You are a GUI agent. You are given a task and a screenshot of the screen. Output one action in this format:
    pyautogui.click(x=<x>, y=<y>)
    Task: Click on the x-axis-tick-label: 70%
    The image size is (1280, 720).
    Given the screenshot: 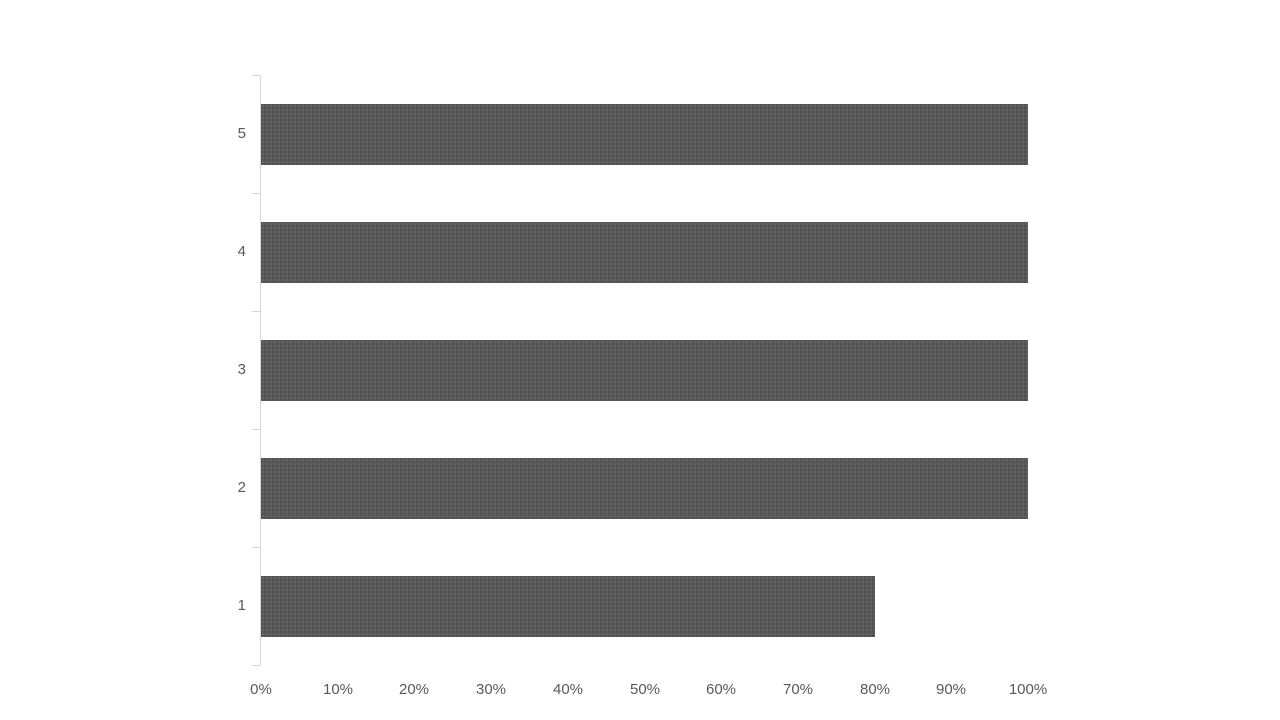 What is the action you would take?
    pyautogui.click(x=798, y=689)
    